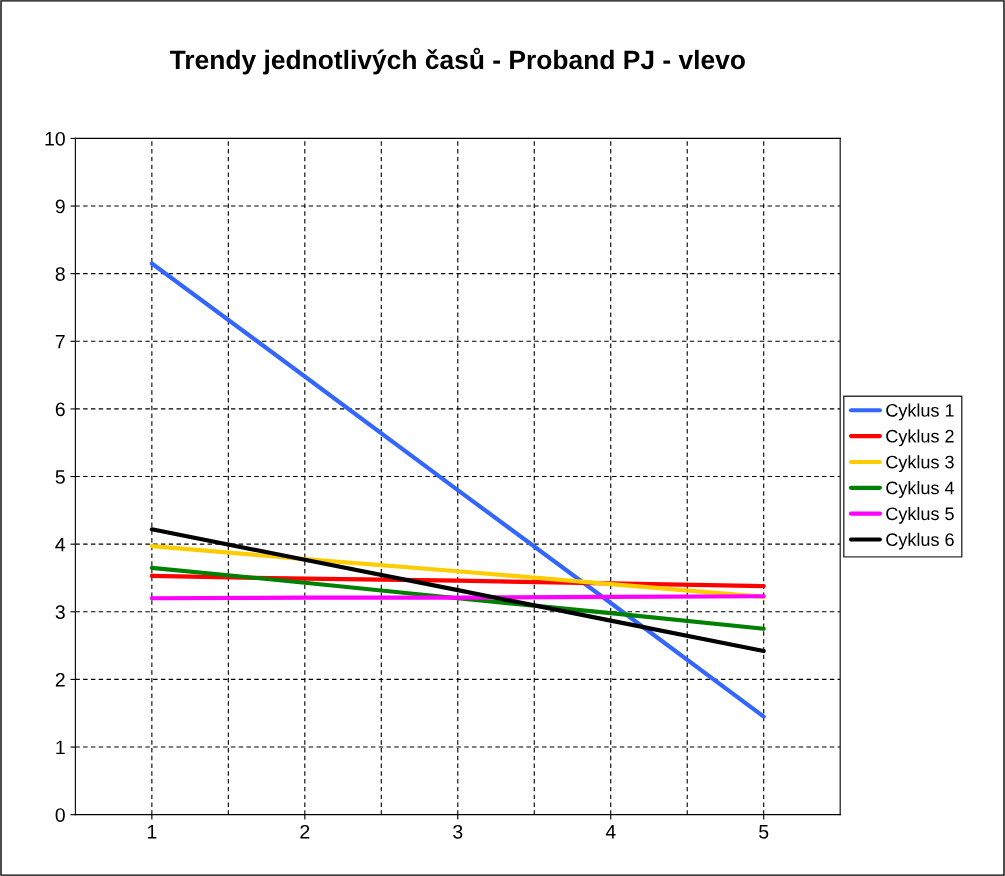 This screenshot has height=876, width=1005. What do you see at coordinates (60, 206) in the screenshot?
I see `y-tick-label: 9` at bounding box center [60, 206].